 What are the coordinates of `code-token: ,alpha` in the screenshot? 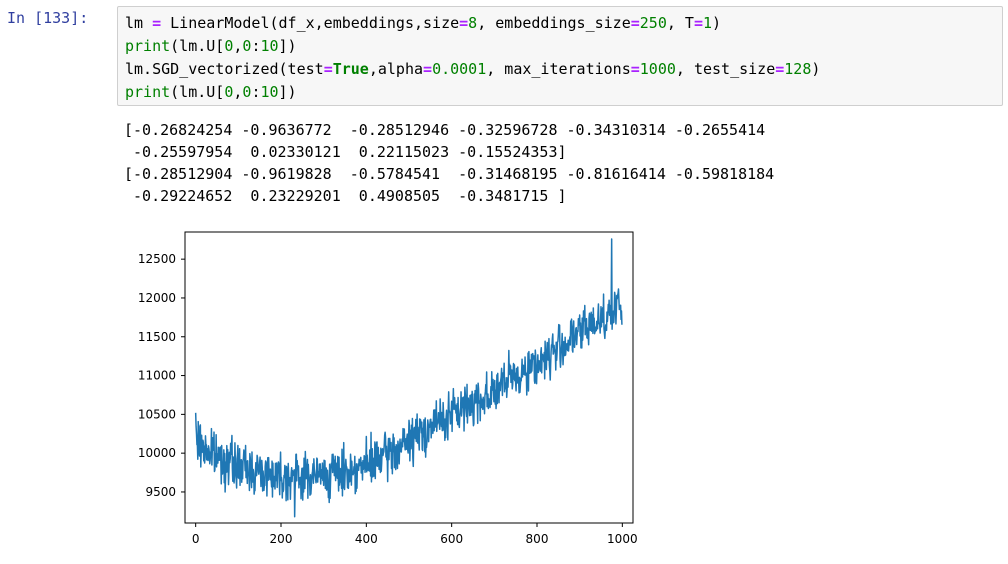 It's located at (396, 69).